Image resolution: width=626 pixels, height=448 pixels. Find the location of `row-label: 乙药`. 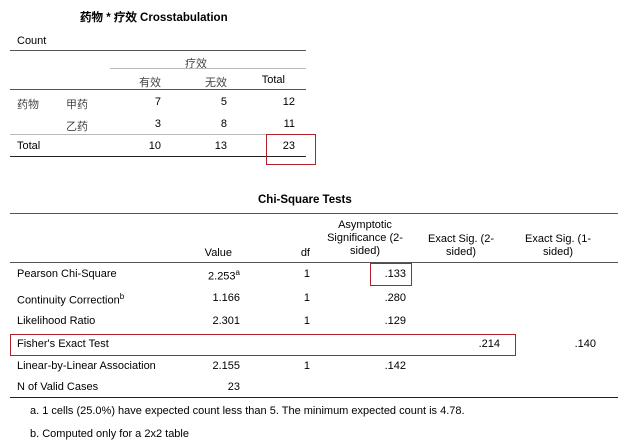

row-label: 乙药 is located at coordinates (77, 127).